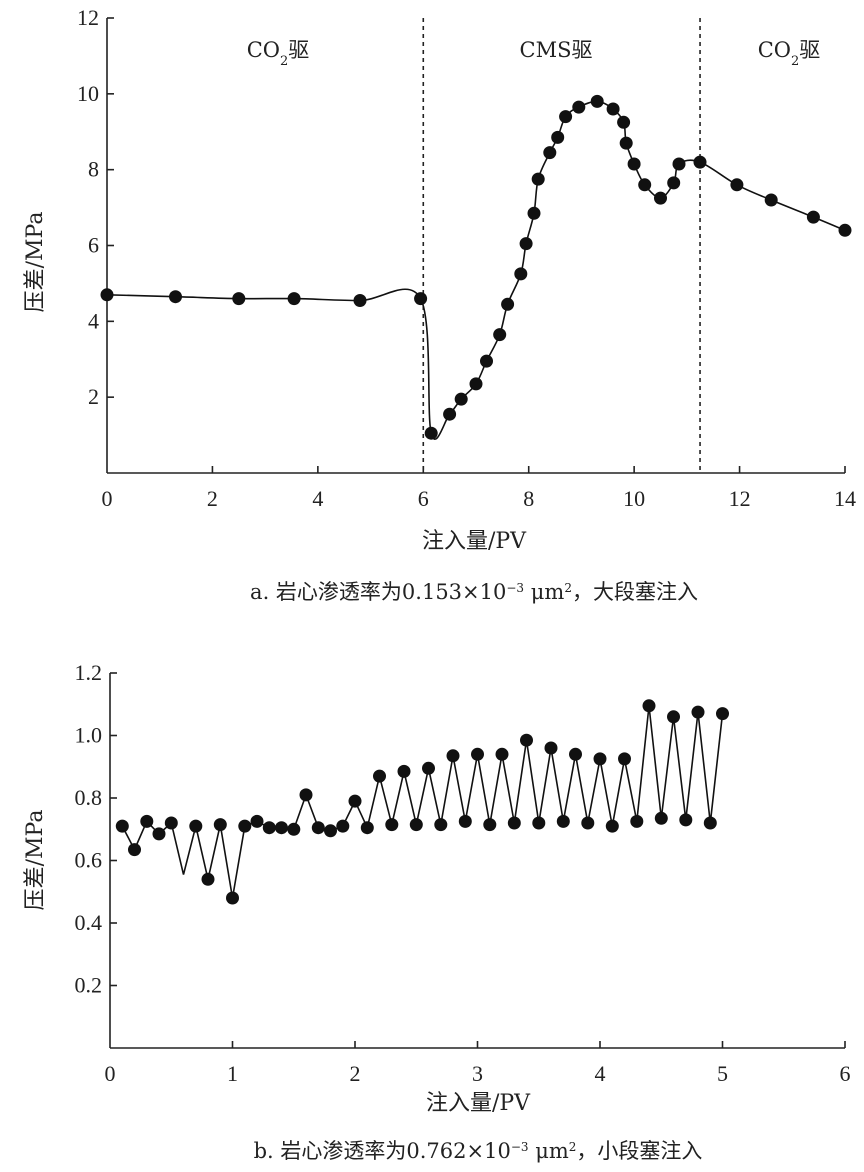  Describe the element at coordinates (556, 50) in the screenshot. I see `region-label-cms: CMS驱` at that location.